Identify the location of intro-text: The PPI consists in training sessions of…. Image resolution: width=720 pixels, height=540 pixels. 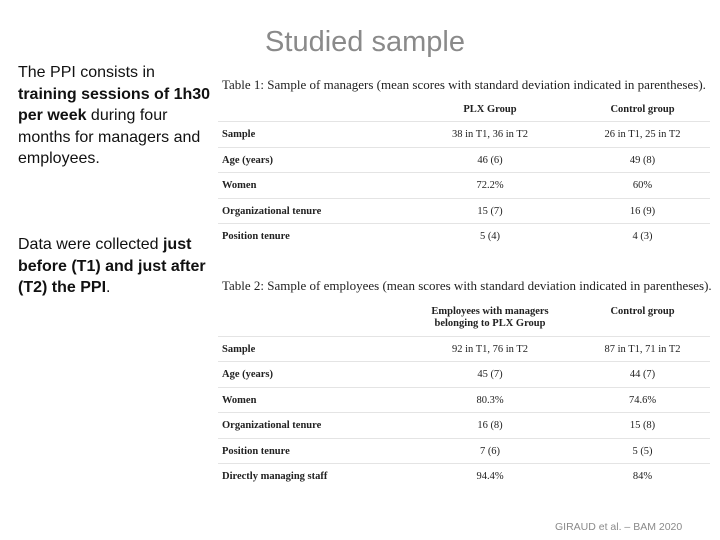
(115, 116).